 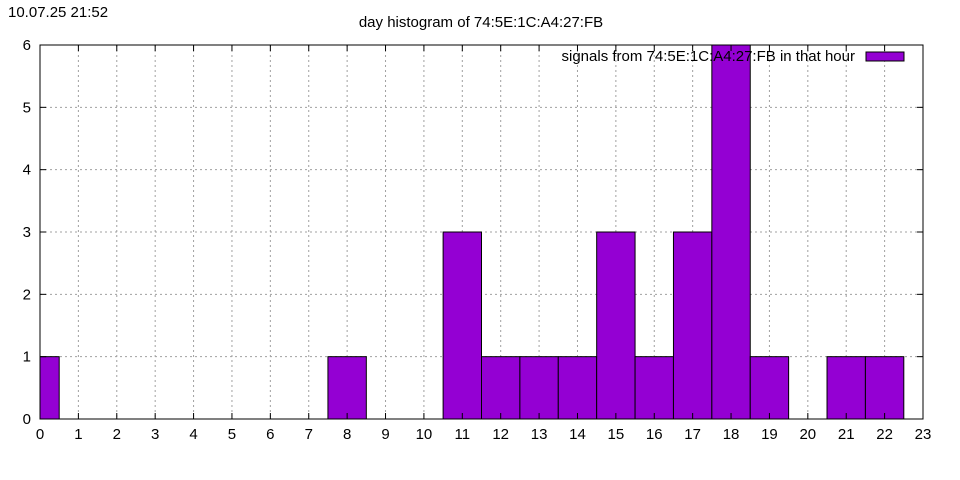 I want to click on x-tick-label: 11, so click(x=463, y=434).